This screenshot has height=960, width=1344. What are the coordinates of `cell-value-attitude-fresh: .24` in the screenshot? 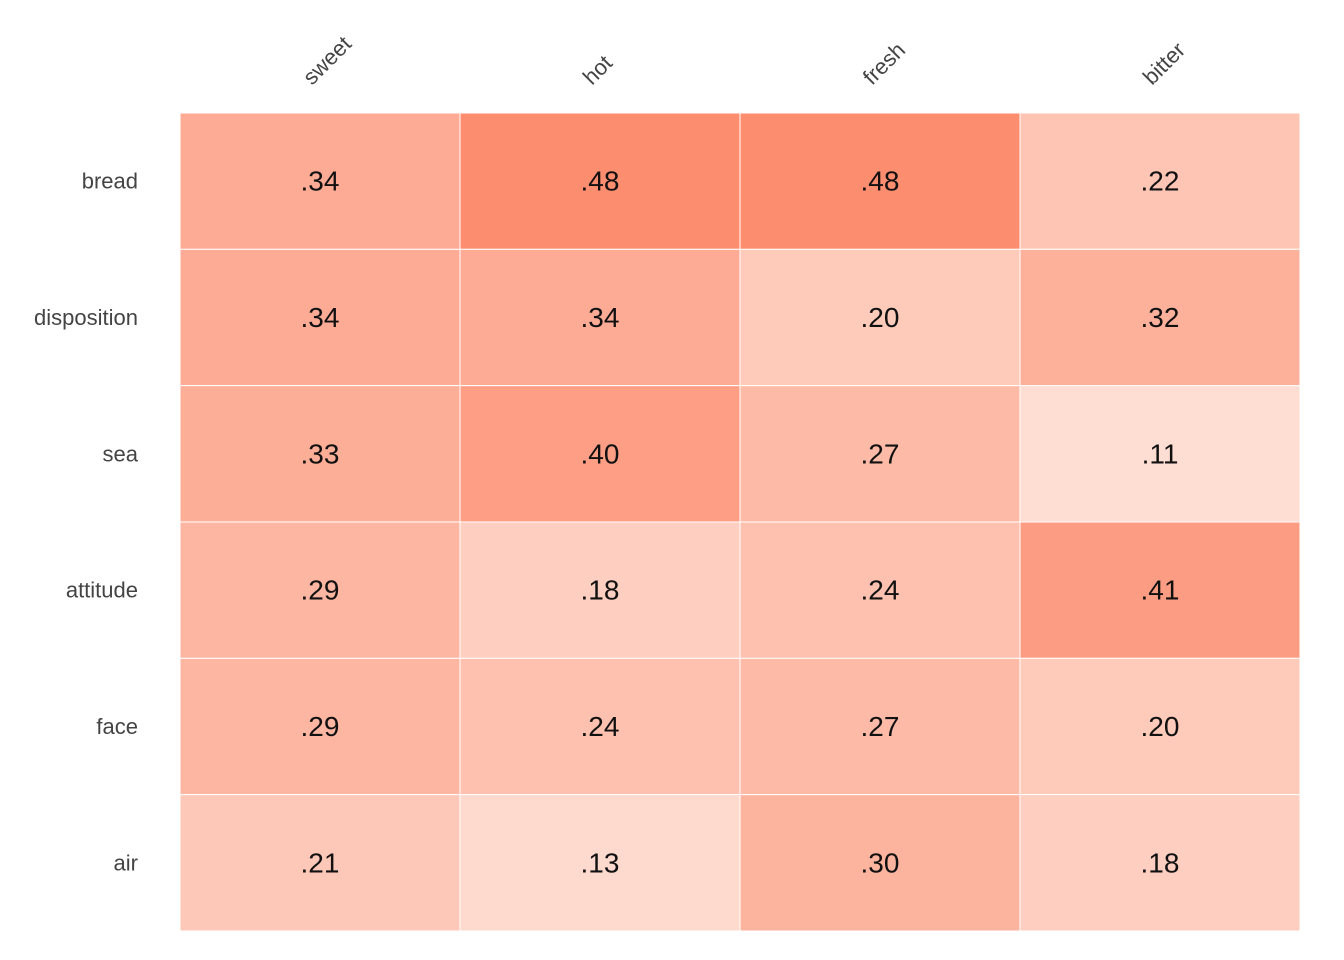 It's located at (880, 590).